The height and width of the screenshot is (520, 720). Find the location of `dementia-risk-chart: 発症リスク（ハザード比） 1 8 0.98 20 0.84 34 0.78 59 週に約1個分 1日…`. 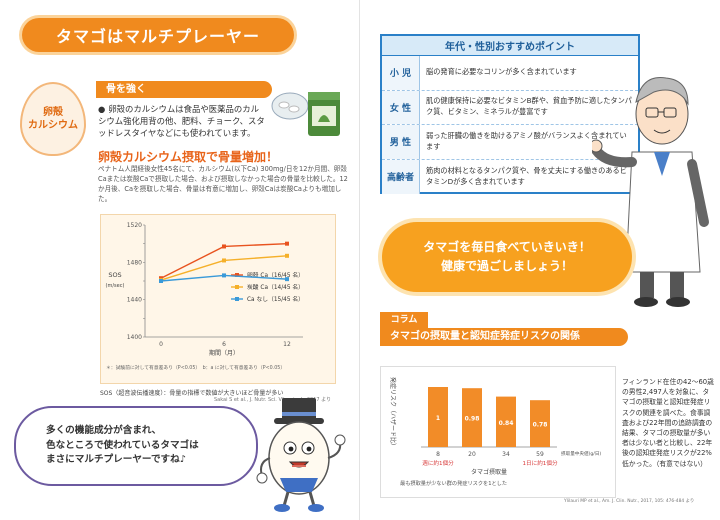

dementia-risk-chart: 発症リスク（ハザード比） 1 8 0.98 20 0.84 34 0.78 59 週に約1個分 1日… is located at coordinates (498, 432).